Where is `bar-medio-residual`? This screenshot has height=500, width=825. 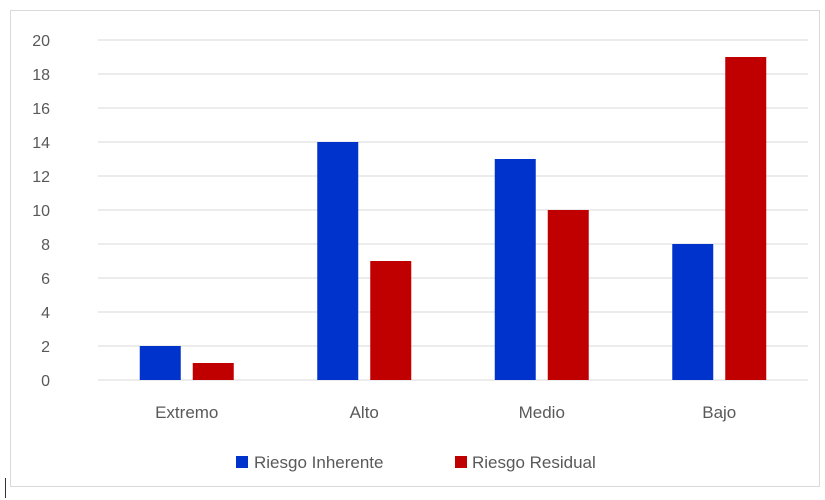
bar-medio-residual is located at coordinates (568, 295).